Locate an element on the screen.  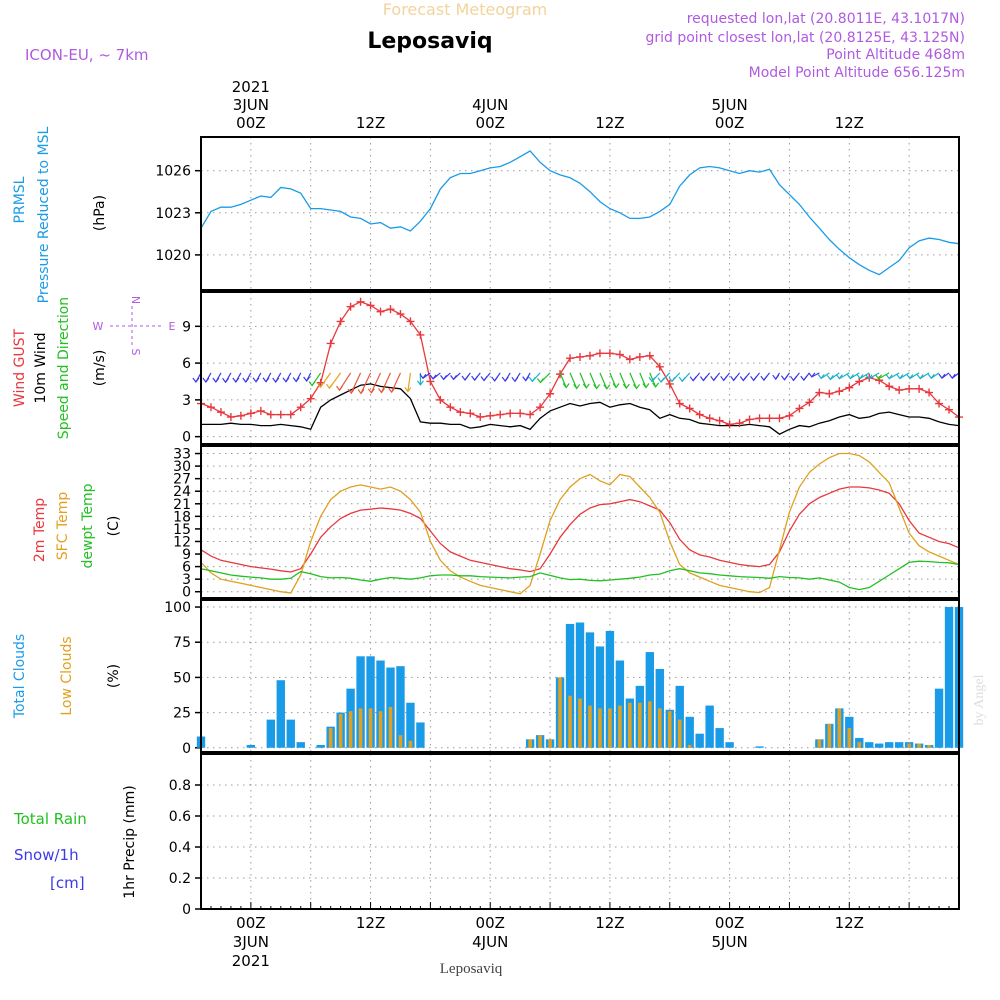
wind-gust-label: Wind GUST is located at coordinates (20, 367).